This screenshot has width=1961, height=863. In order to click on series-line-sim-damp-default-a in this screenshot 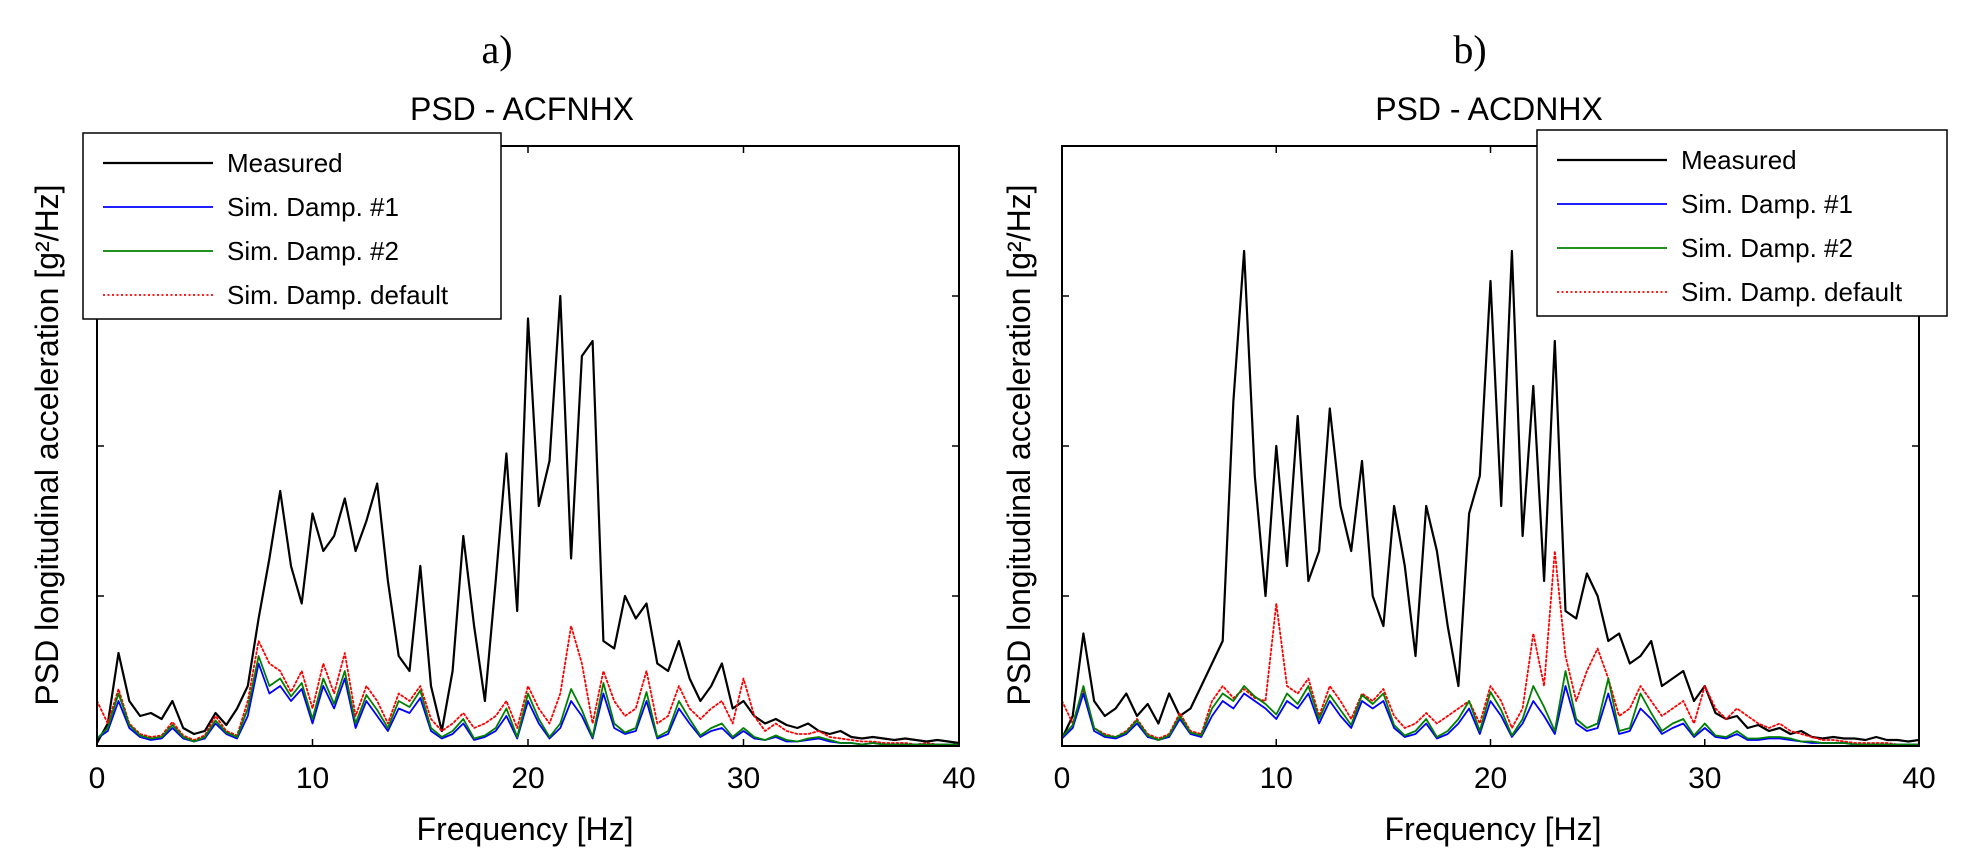, I will do `click(528, 685)`.